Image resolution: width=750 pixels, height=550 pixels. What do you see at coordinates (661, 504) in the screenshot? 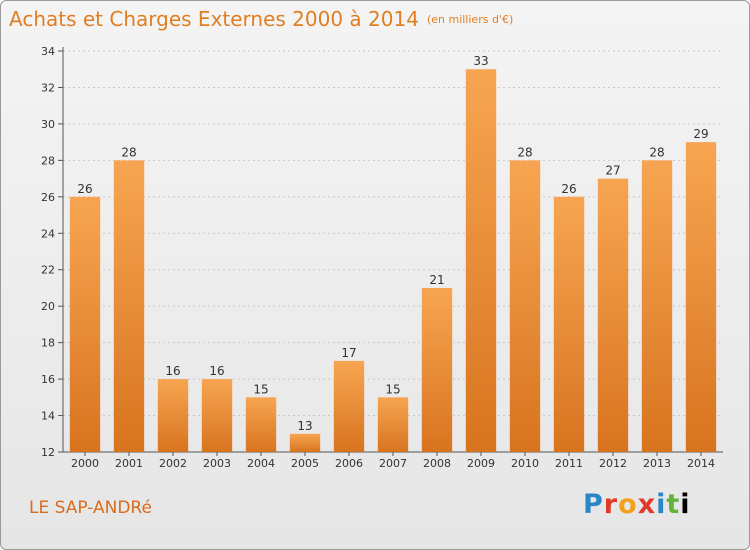
I see `logo-letter-i: i` at bounding box center [661, 504].